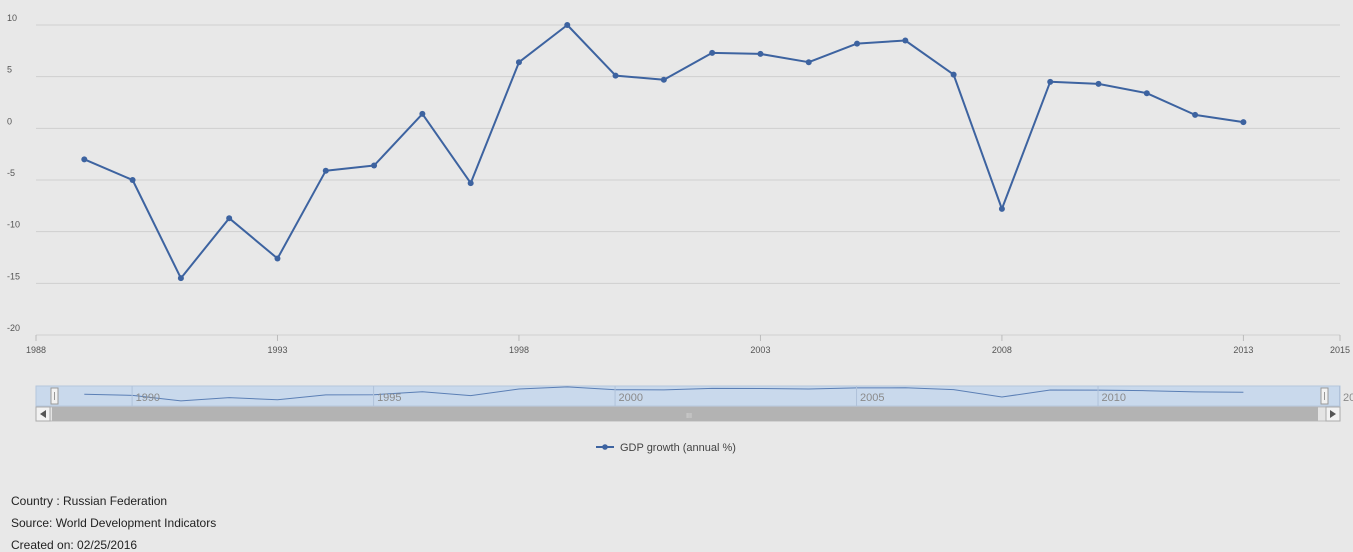 This screenshot has width=1353, height=552. Describe the element at coordinates (678, 448) in the screenshot. I see `legend-series-label: GDP growth (annual %)` at that location.